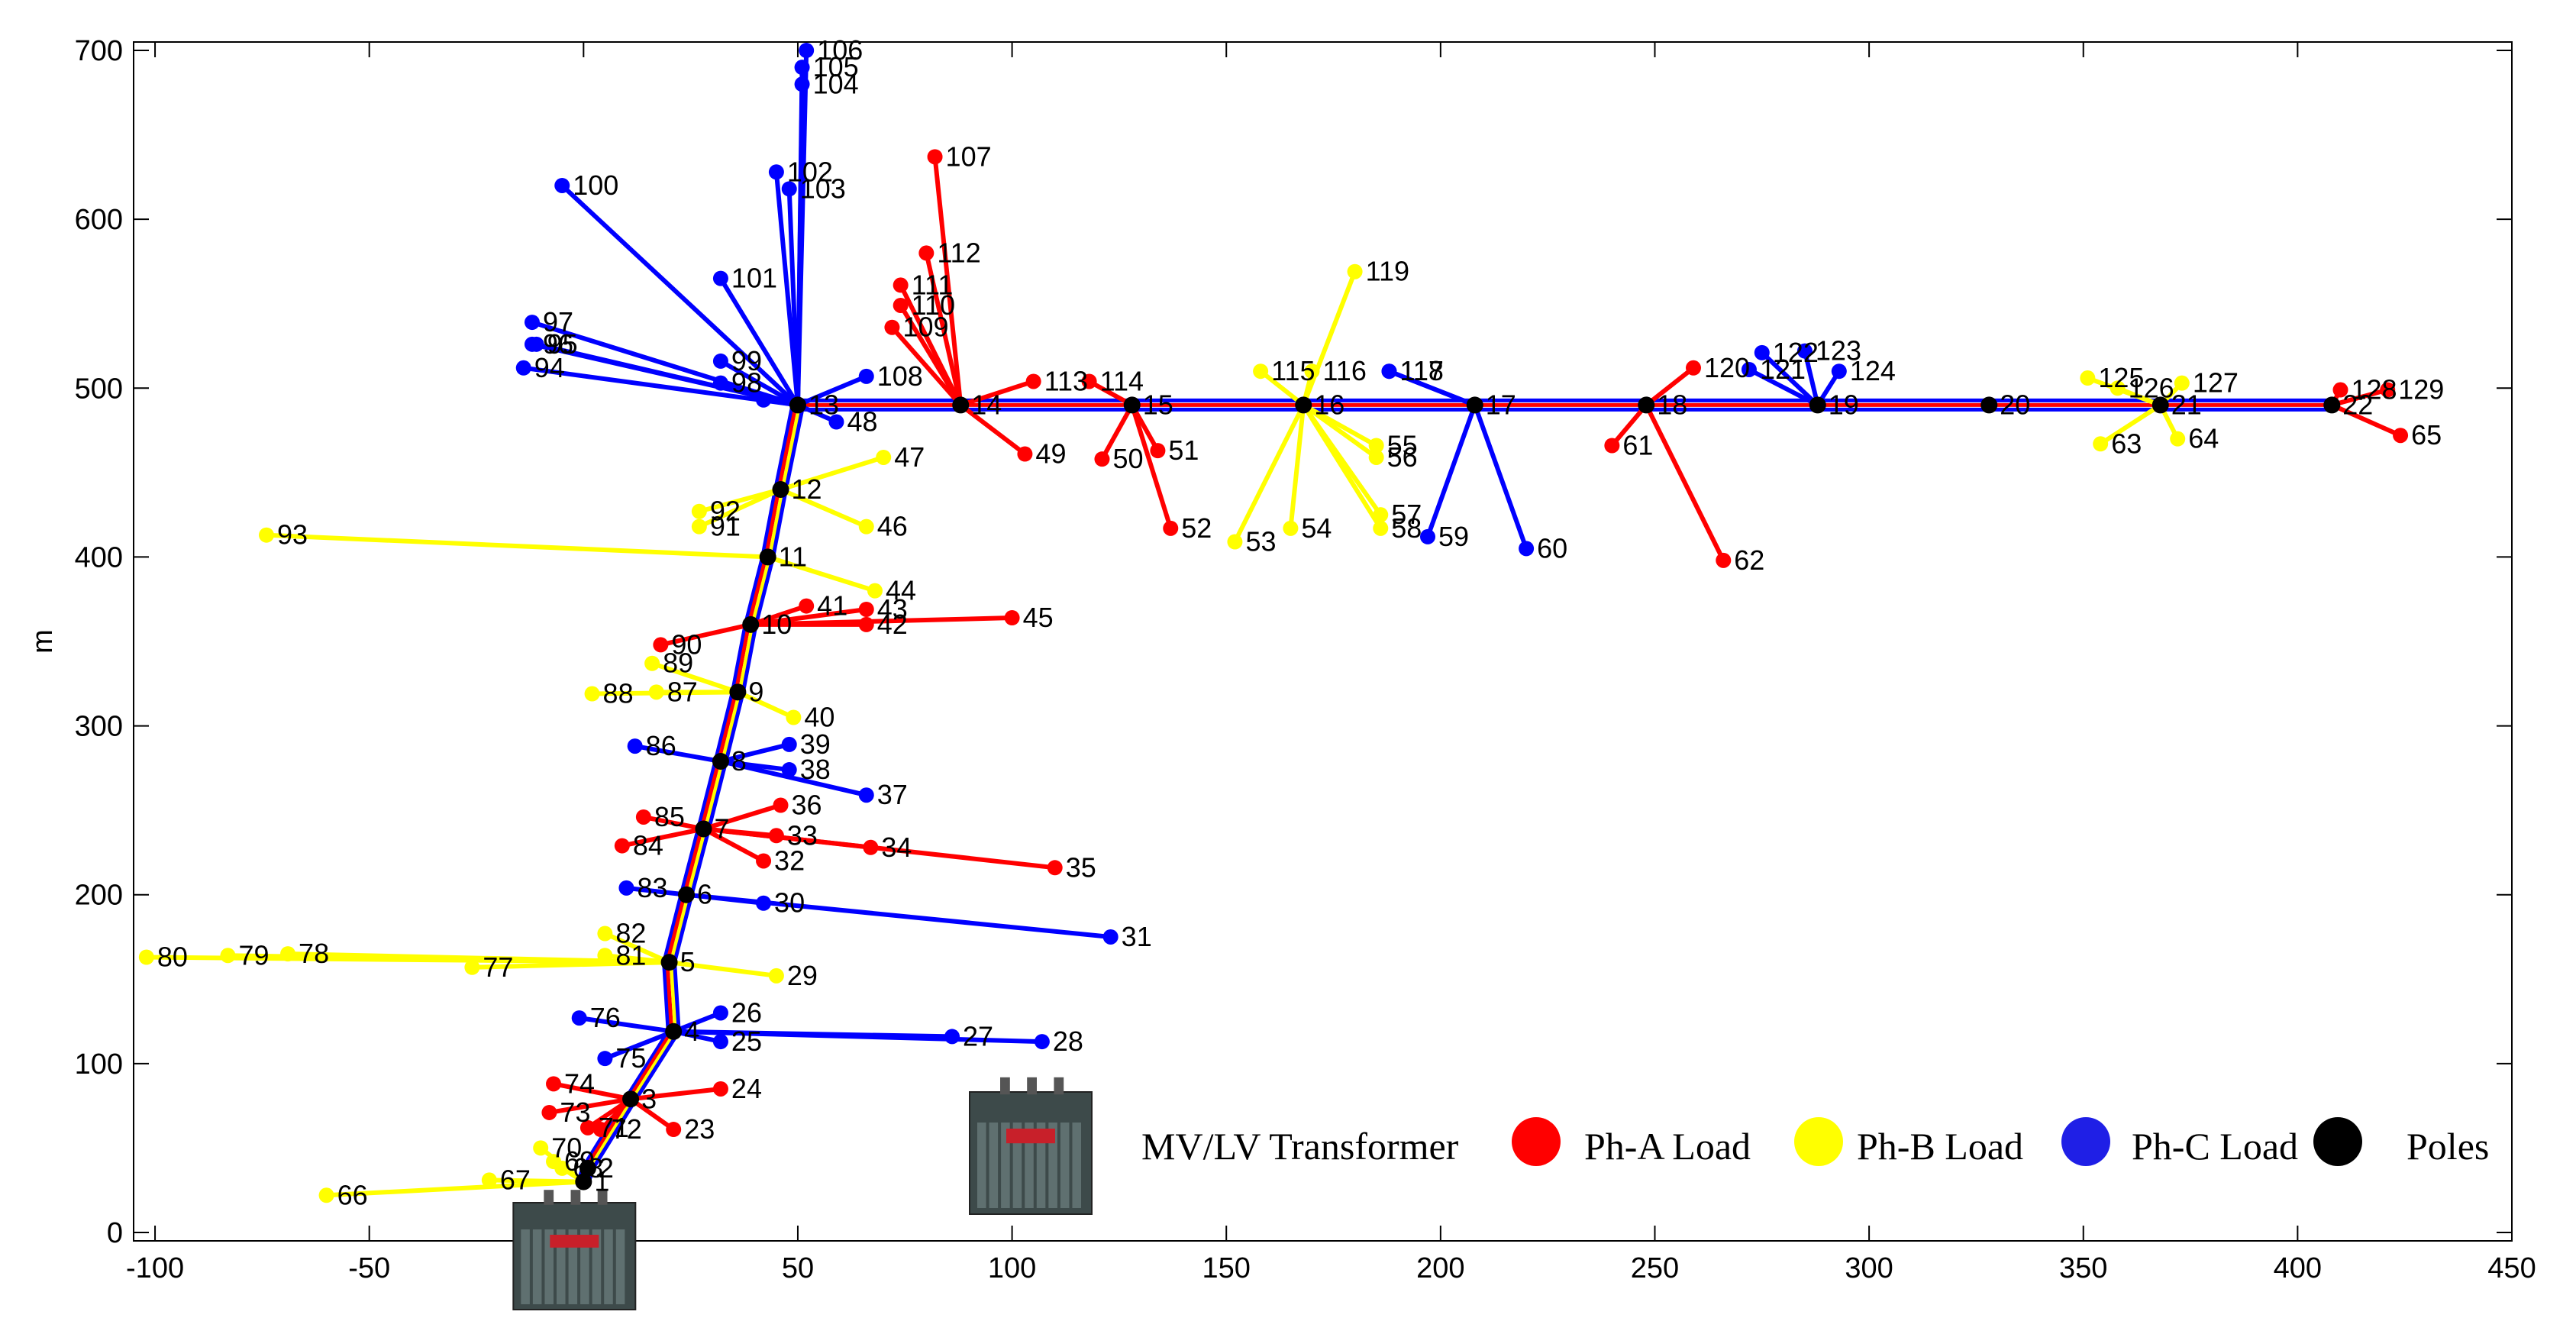  Describe the element at coordinates (807, 805) in the screenshot. I see `load-label: 36` at that location.